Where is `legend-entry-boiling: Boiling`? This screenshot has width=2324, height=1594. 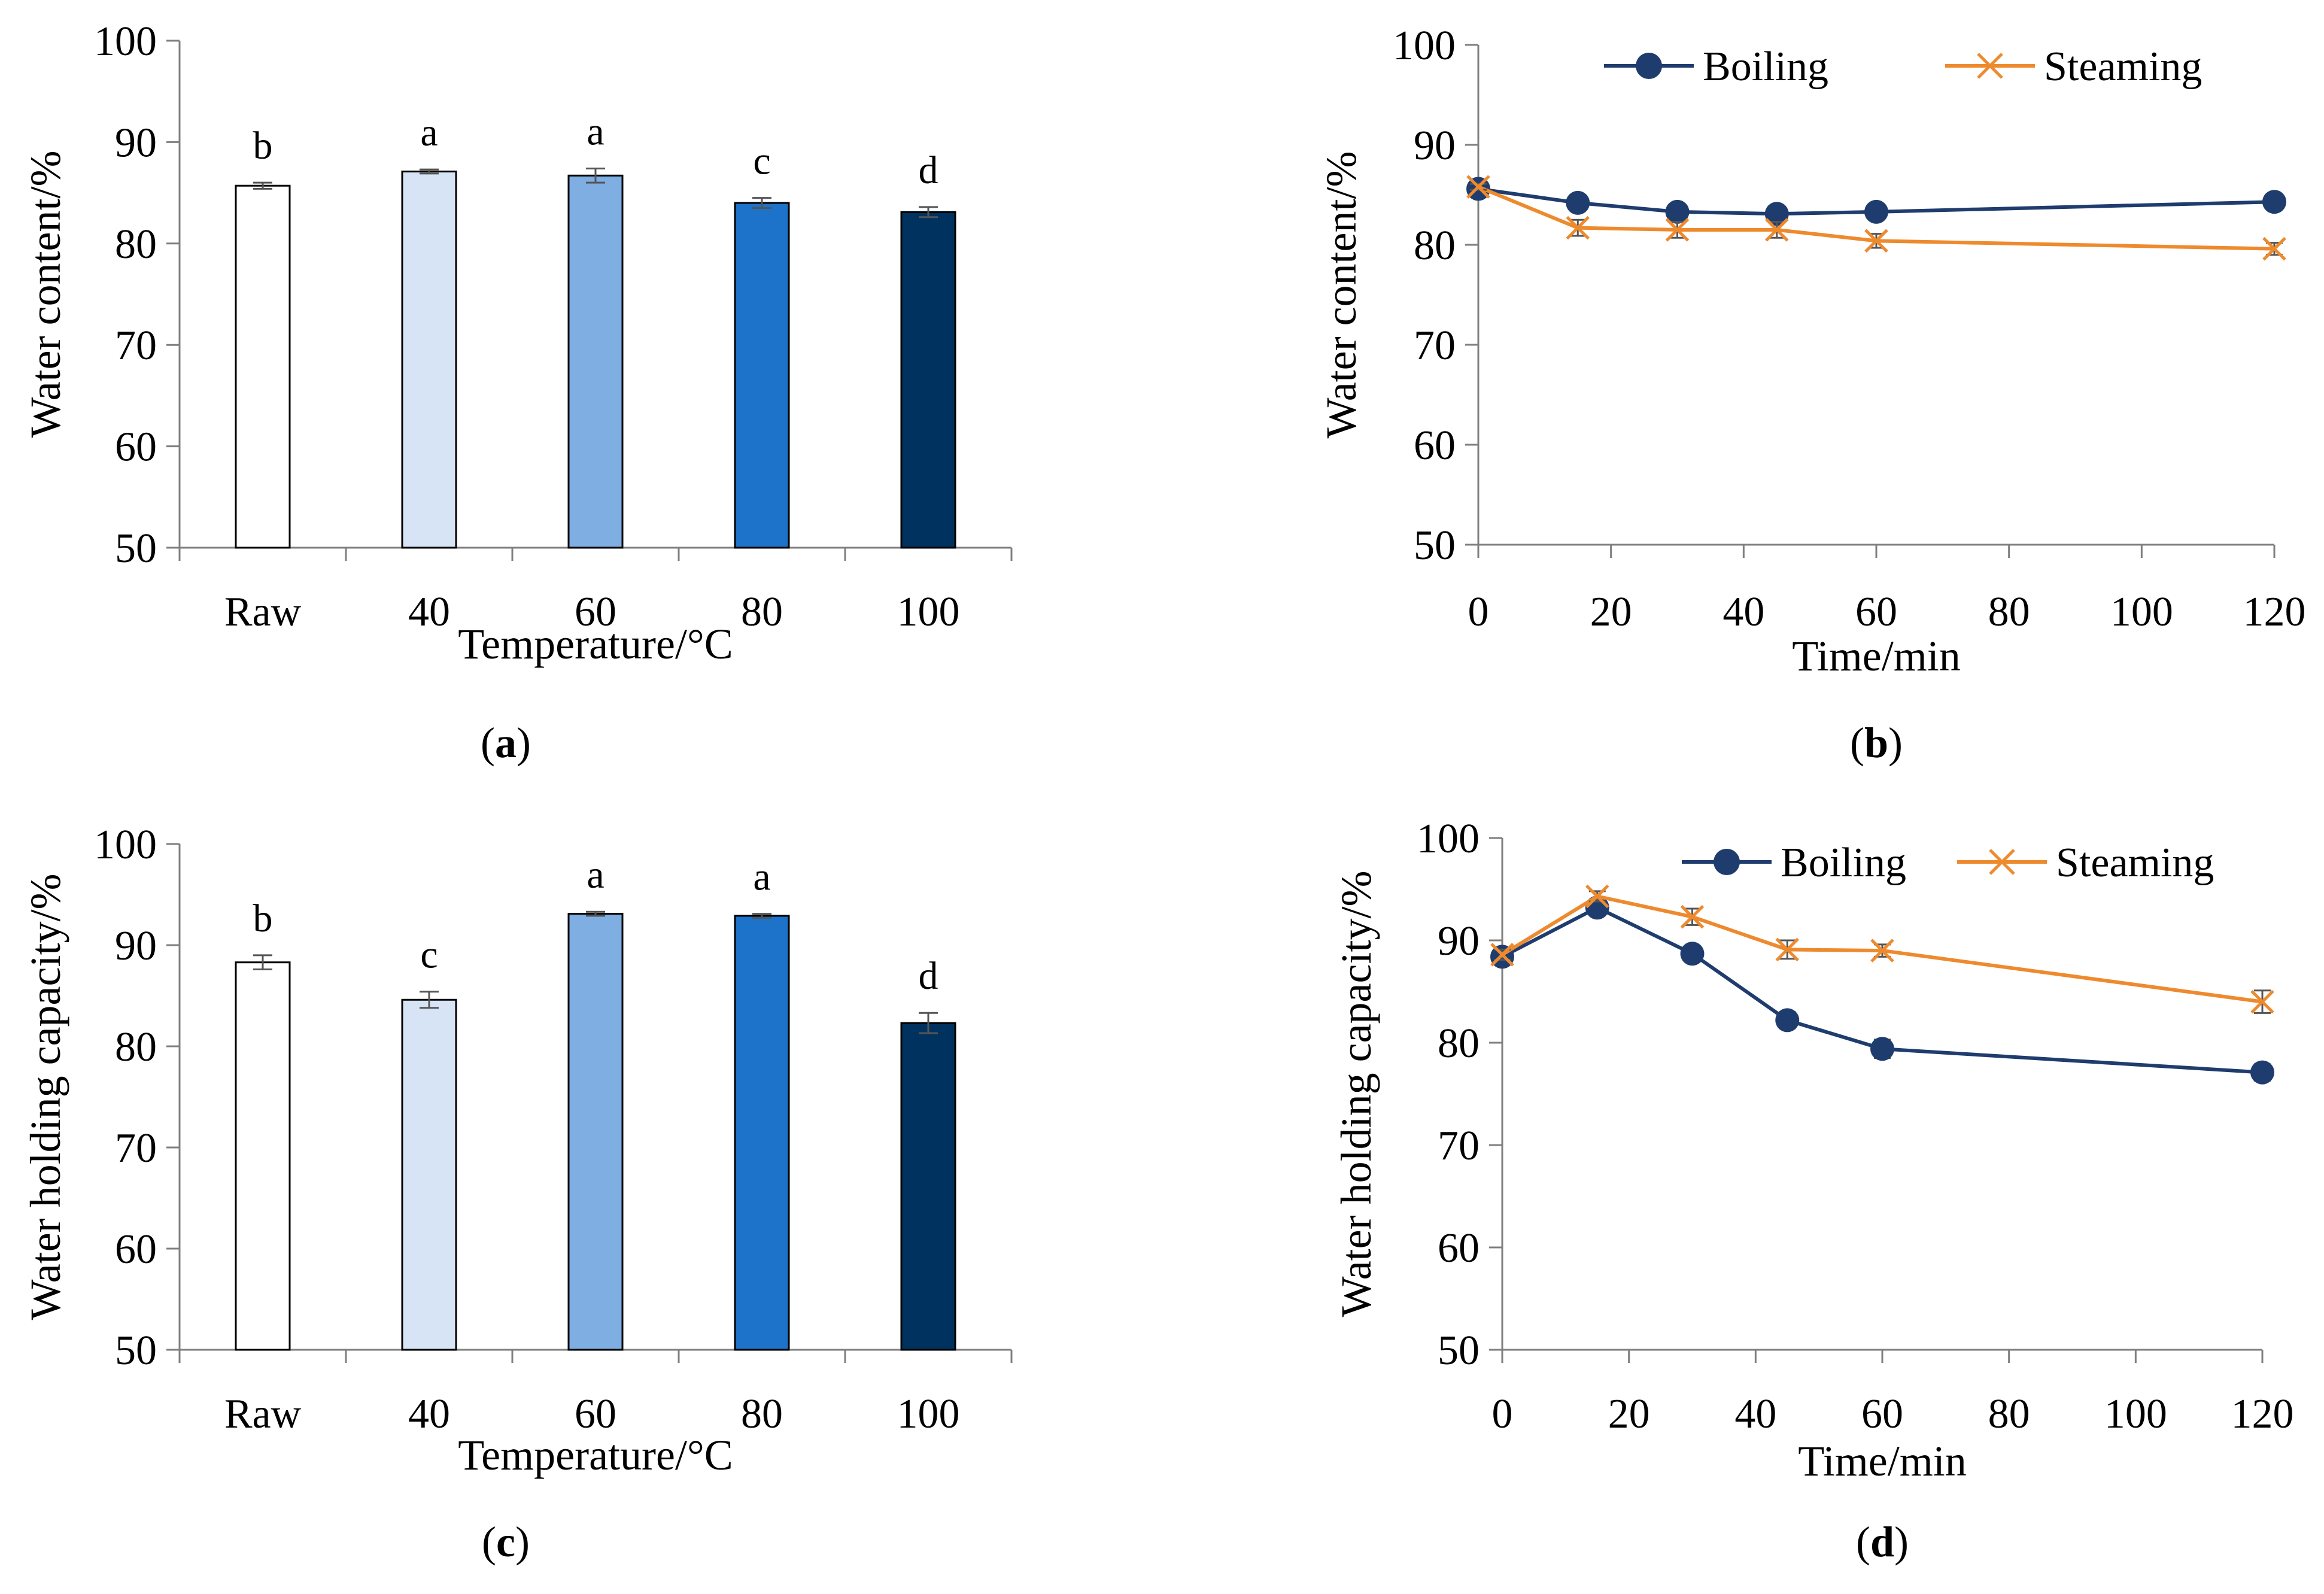
legend-entry-boiling: Boiling is located at coordinates (1716, 67).